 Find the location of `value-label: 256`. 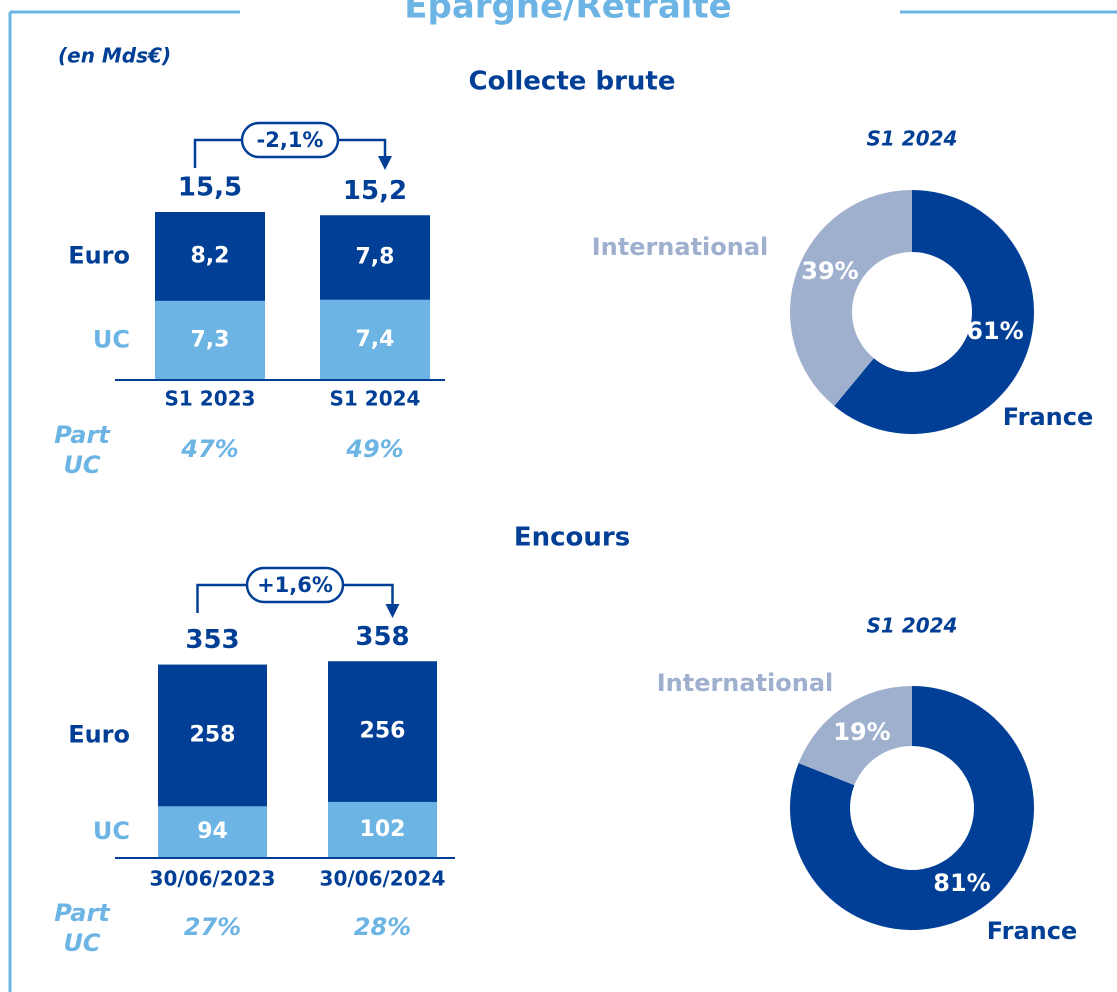

value-label: 256 is located at coordinates (383, 731).